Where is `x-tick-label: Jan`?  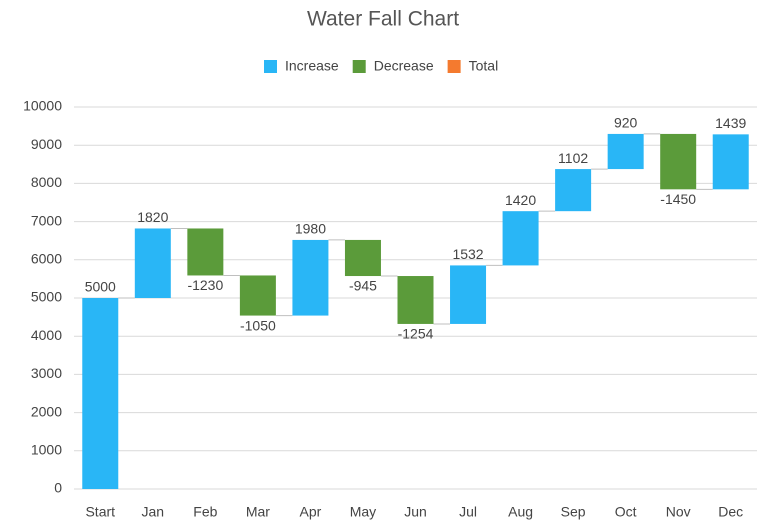 x-tick-label: Jan is located at coordinates (153, 512).